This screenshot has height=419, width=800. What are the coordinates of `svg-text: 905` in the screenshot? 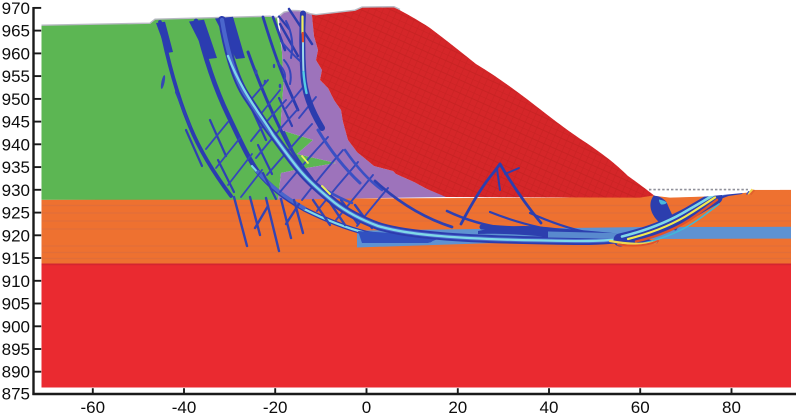 It's located at (16, 304).